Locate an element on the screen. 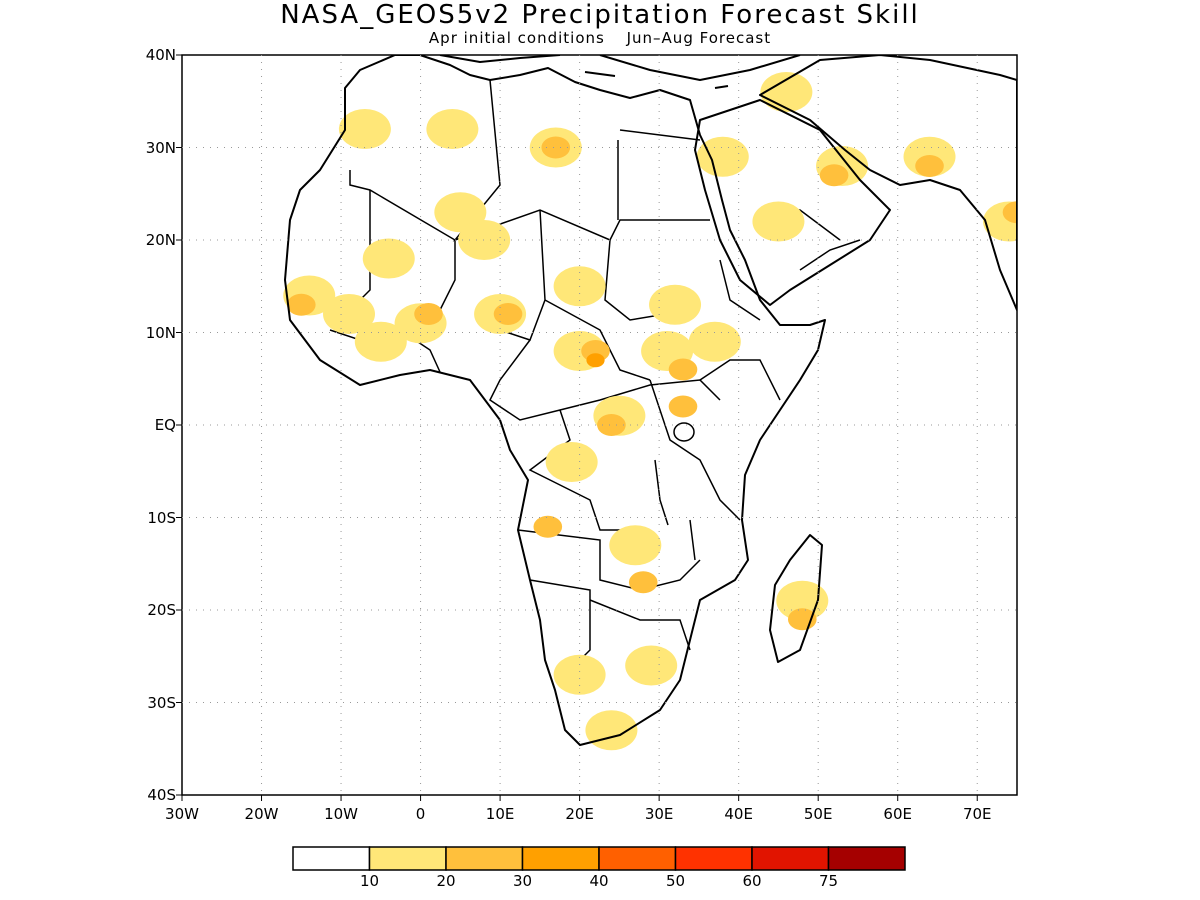  cyprus-crete is located at coordinates (656, 80).